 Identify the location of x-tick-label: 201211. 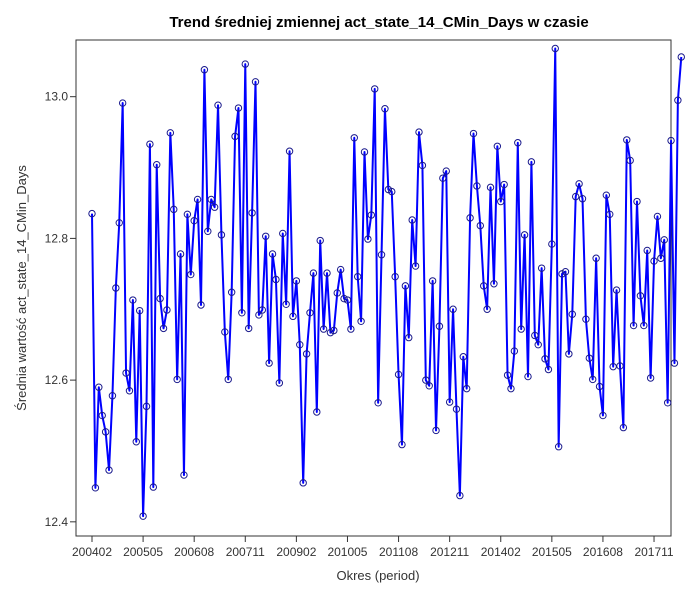
(449, 552).